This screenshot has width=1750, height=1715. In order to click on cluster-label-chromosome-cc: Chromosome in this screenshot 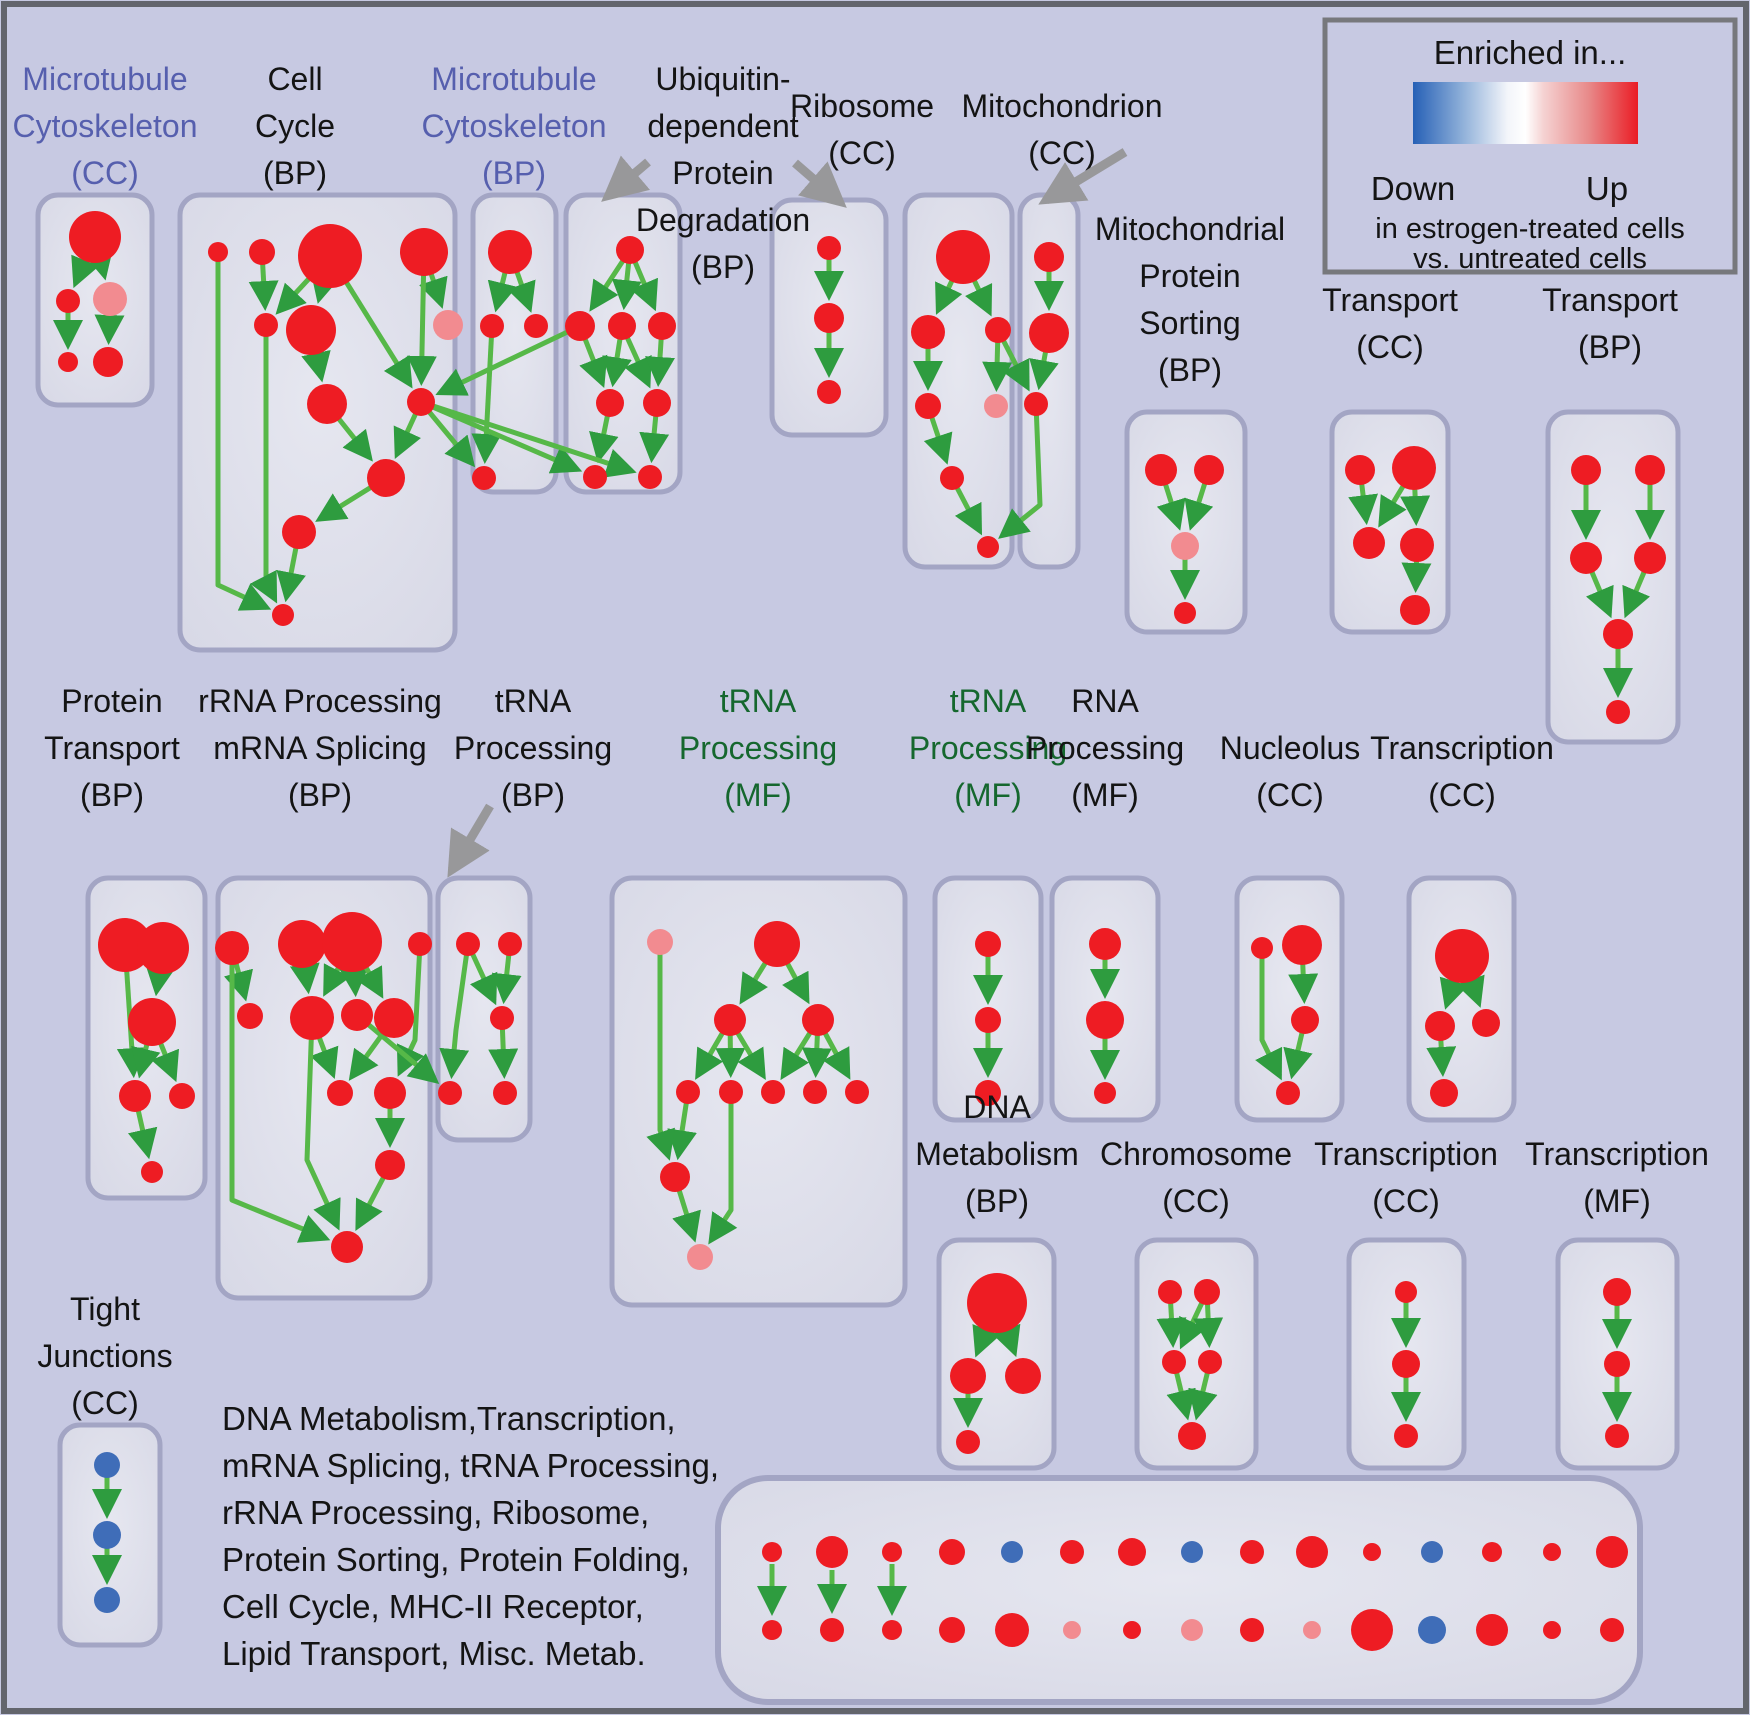, I will do `click(1196, 1154)`.